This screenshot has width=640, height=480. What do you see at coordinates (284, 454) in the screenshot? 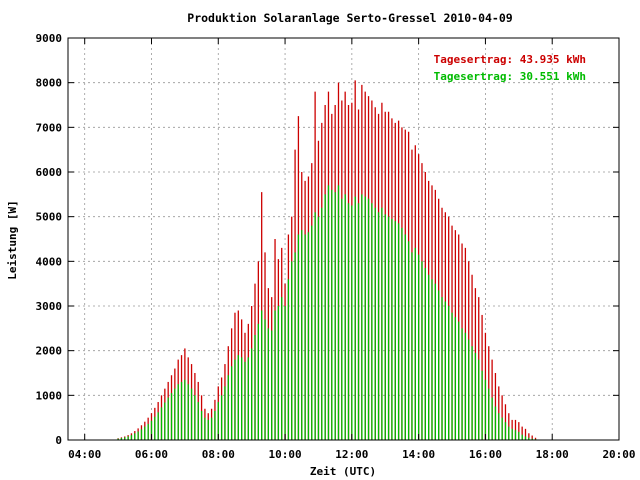
I see `x-tick-label: 10:00` at bounding box center [284, 454].